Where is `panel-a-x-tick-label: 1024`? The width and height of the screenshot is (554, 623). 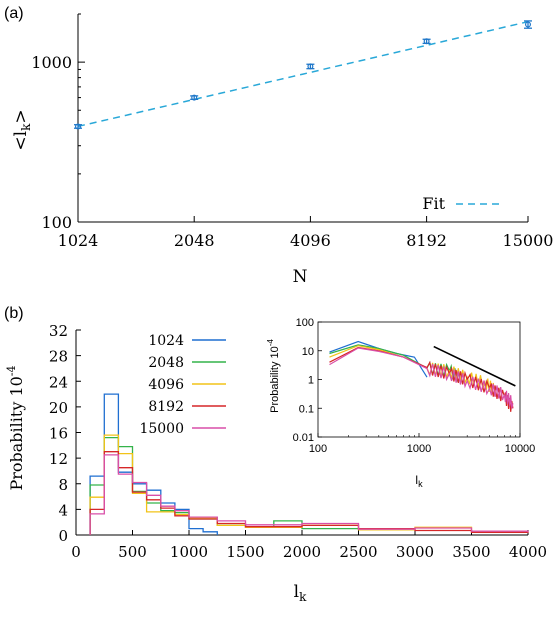 panel-a-x-tick-label: 1024 is located at coordinates (78, 240).